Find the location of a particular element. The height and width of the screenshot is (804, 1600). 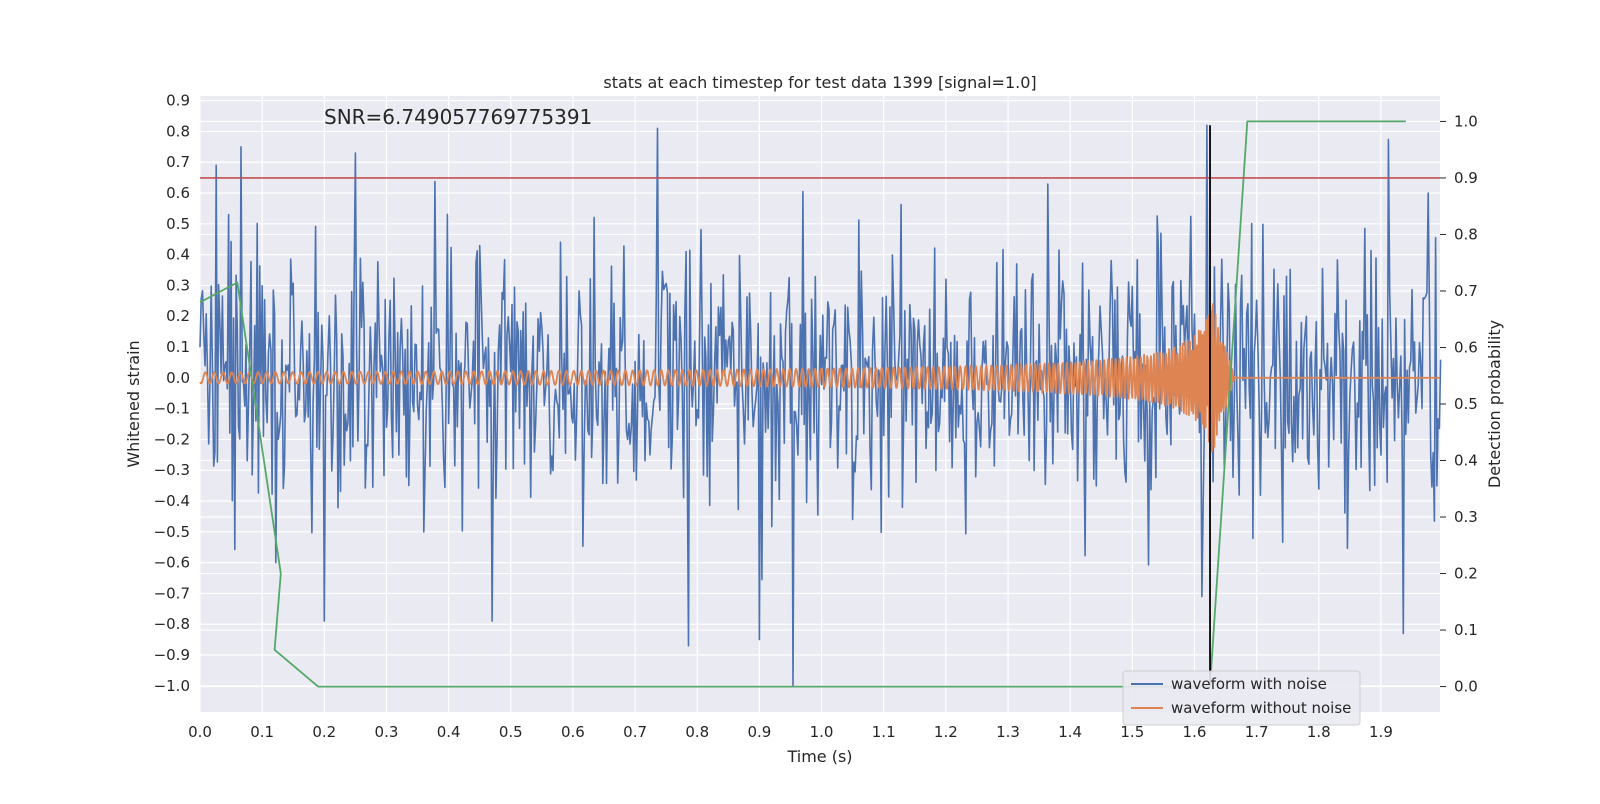

x-tick-label: 1.3 is located at coordinates (1008, 732).